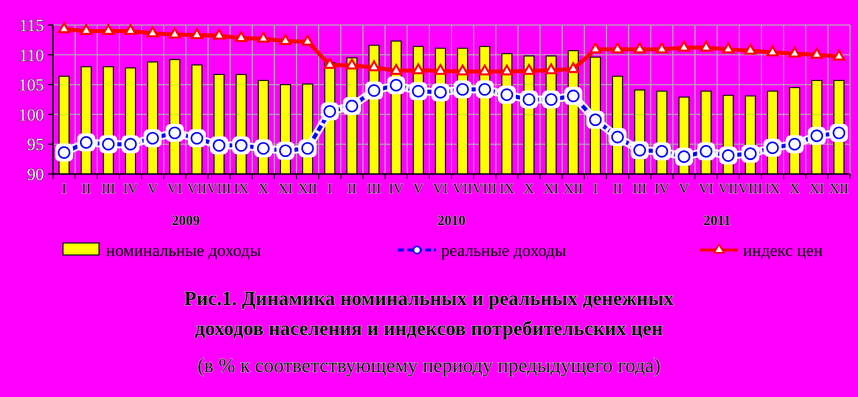 This screenshot has height=397, width=858. Describe the element at coordinates (31, 114) in the screenshot. I see `y-tick-label: 100` at that location.